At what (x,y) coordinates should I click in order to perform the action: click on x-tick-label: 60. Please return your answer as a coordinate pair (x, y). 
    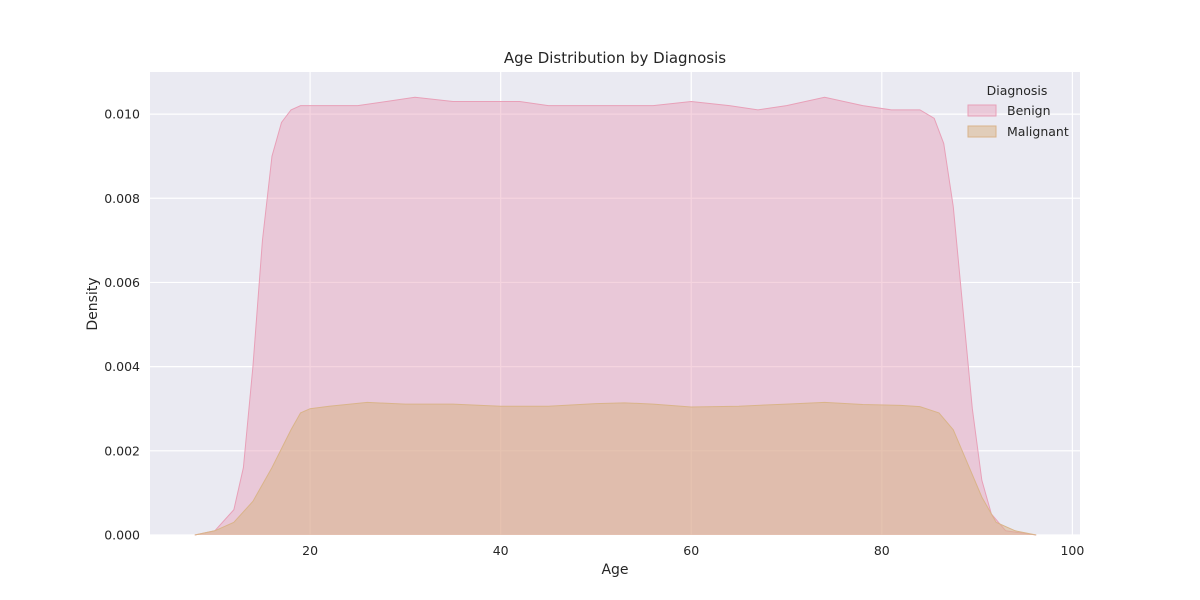
    Looking at the image, I should click on (691, 550).